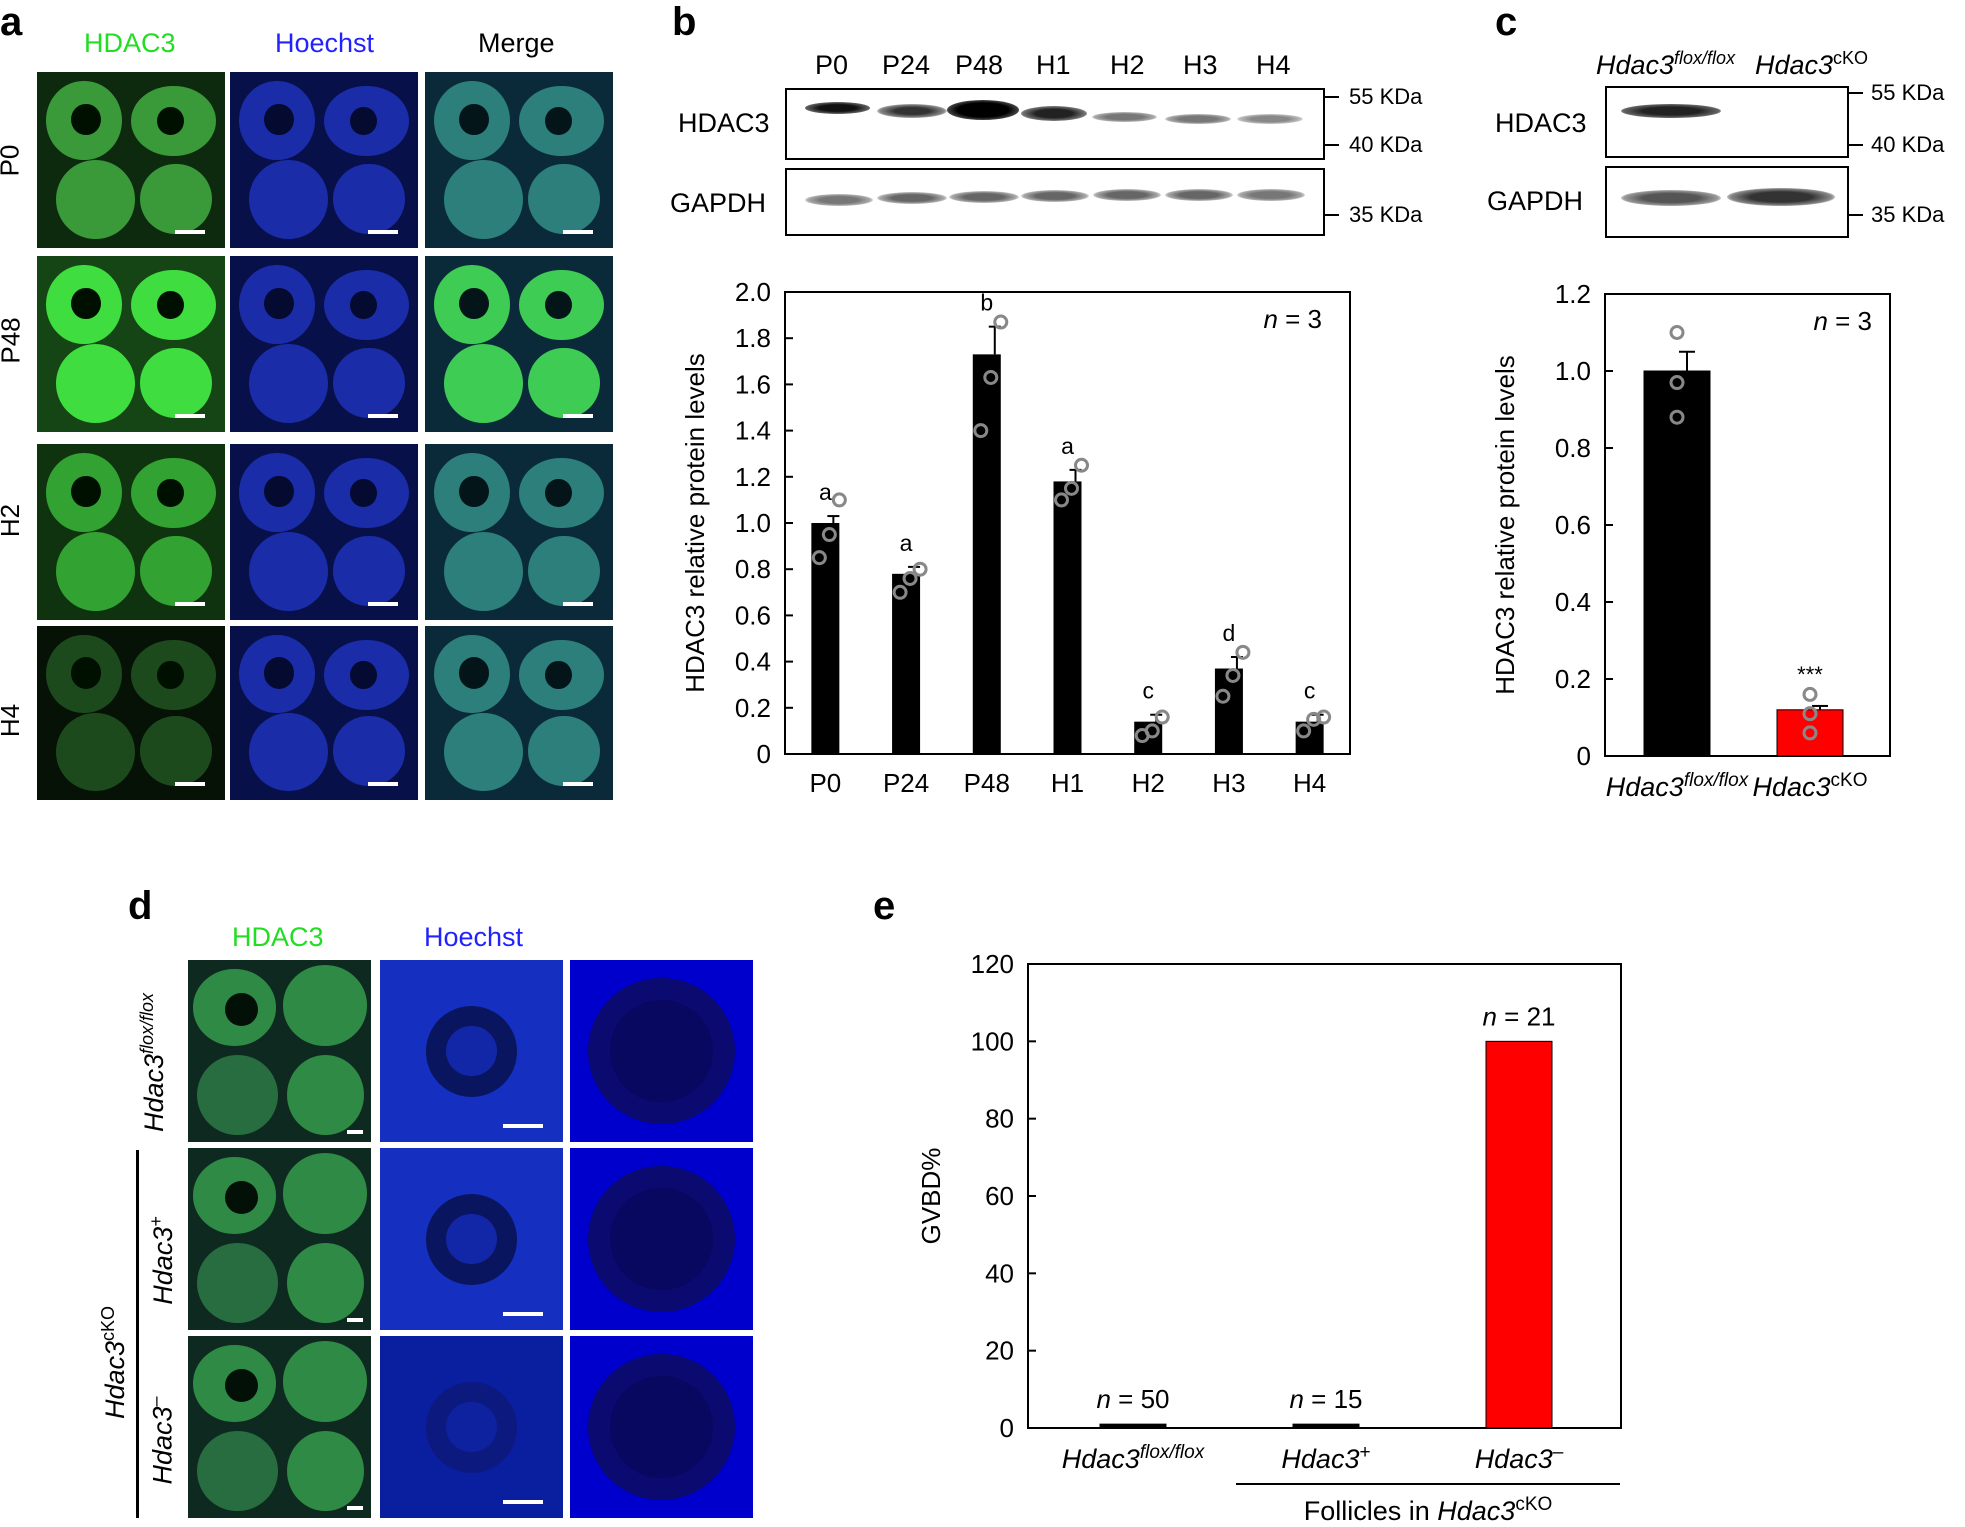  Describe the element at coordinates (278, 937) in the screenshot. I see `panel-d-col-hdac3: HDAC3` at that location.